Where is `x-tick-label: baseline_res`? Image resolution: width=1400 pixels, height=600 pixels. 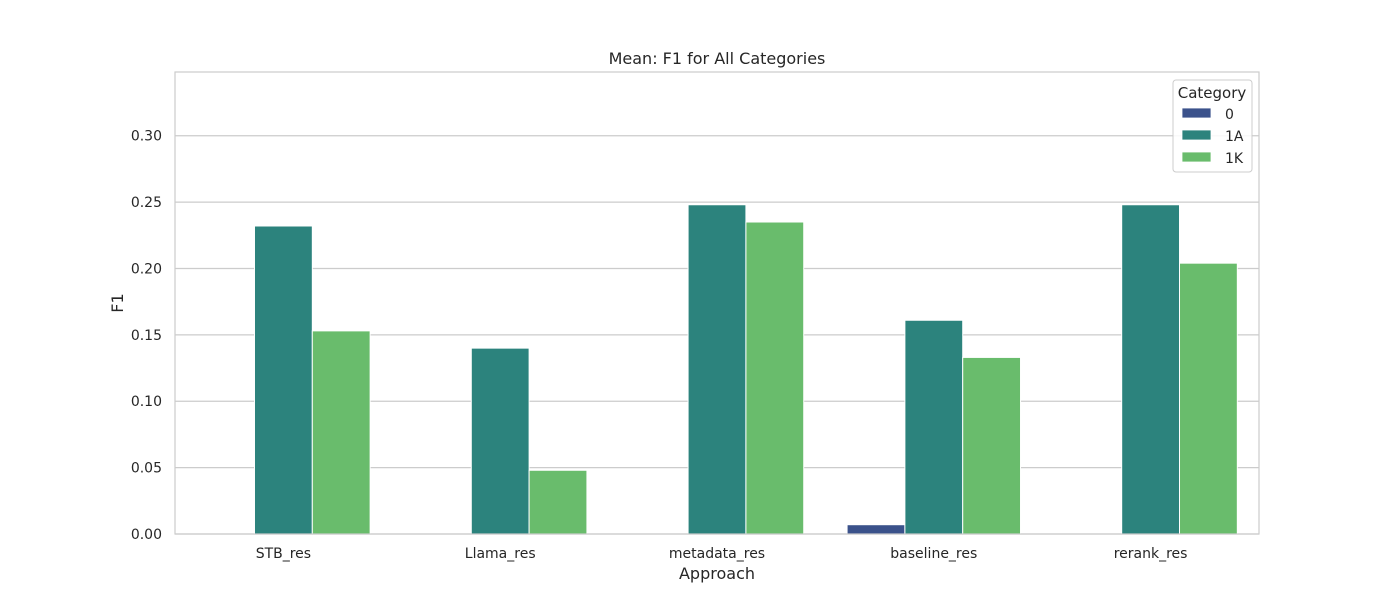 x-tick-label: baseline_res is located at coordinates (933, 554).